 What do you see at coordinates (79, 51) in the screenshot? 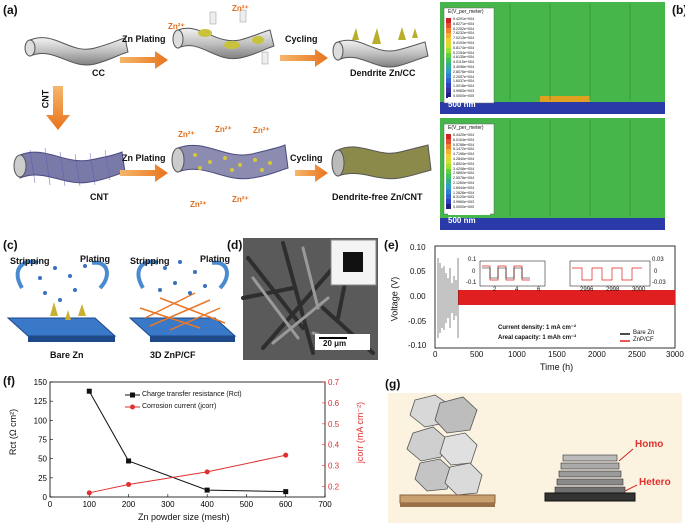
I see `cc-tube` at bounding box center [79, 51].